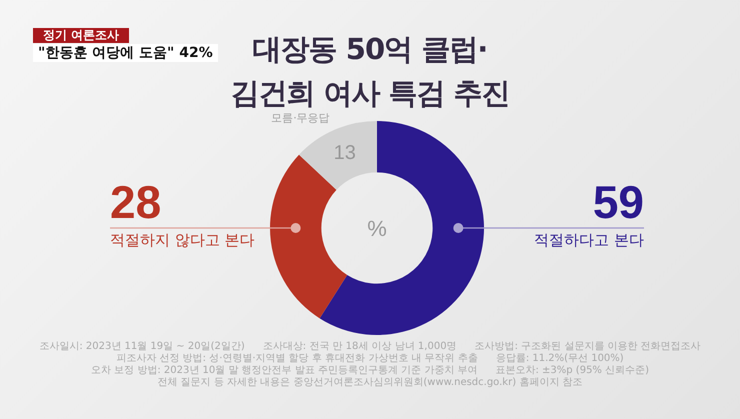 The image size is (740, 419). What do you see at coordinates (370, 71) in the screenshot?
I see `chart-title: 대장동 50억 클럽· 김건희 여사 특검 추진` at bounding box center [370, 71].